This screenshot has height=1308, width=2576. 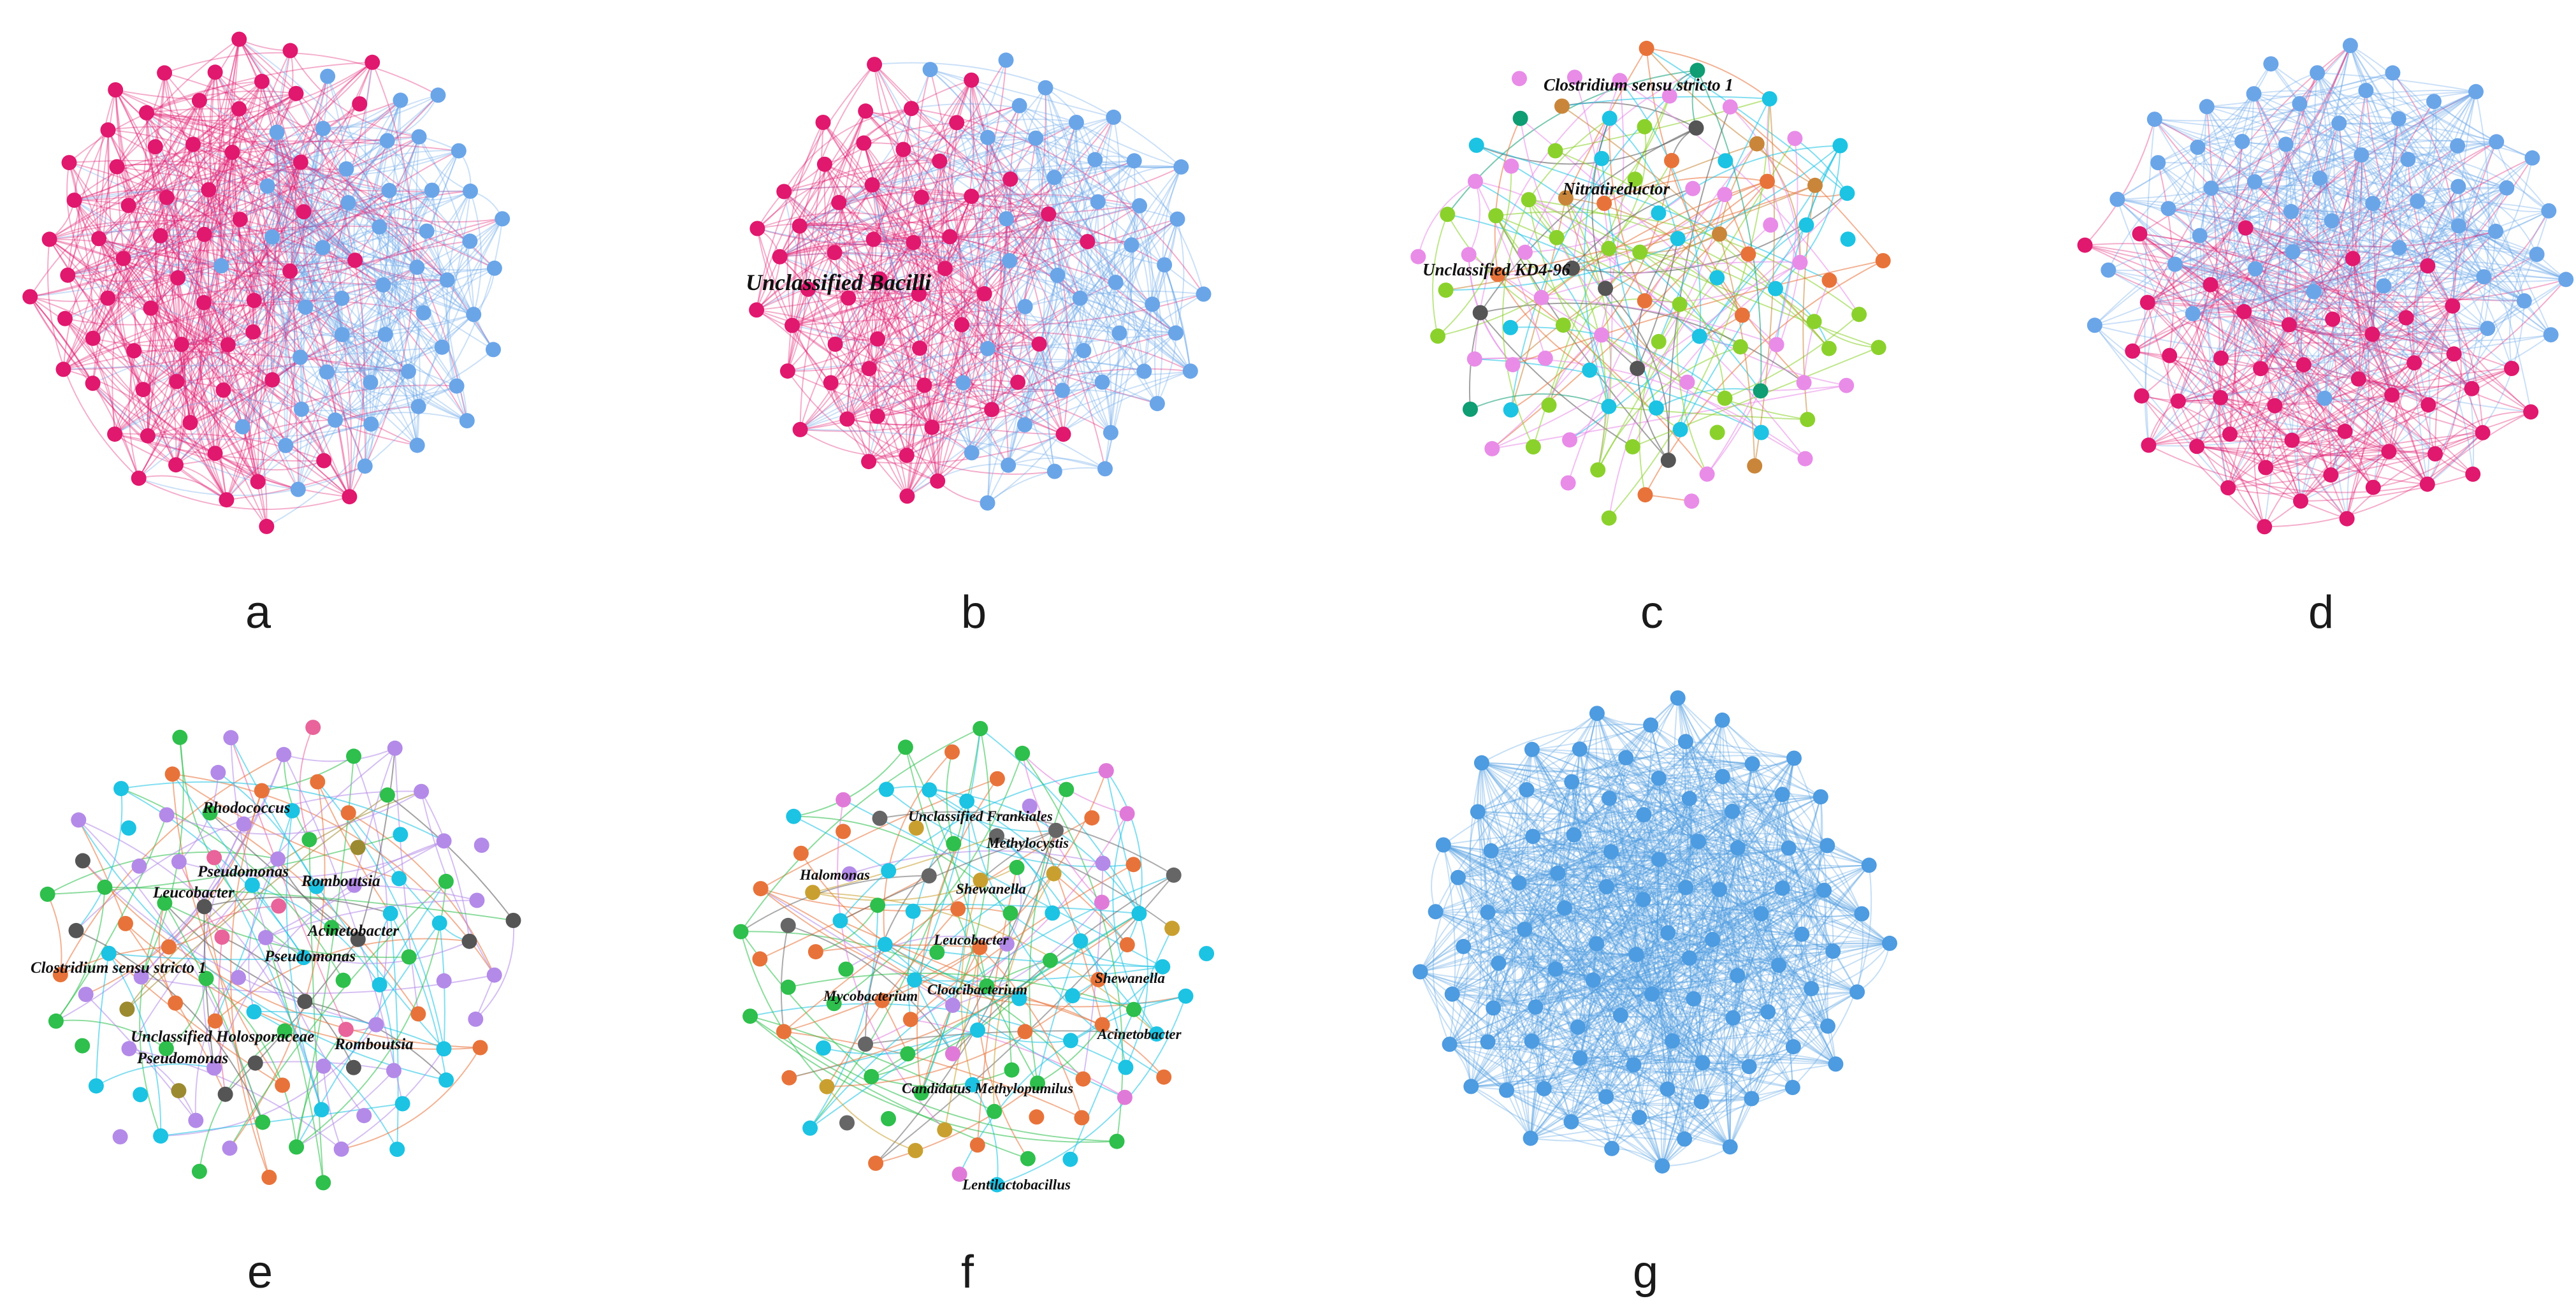 I want to click on panel-letter-c: c, so click(x=1651, y=612).